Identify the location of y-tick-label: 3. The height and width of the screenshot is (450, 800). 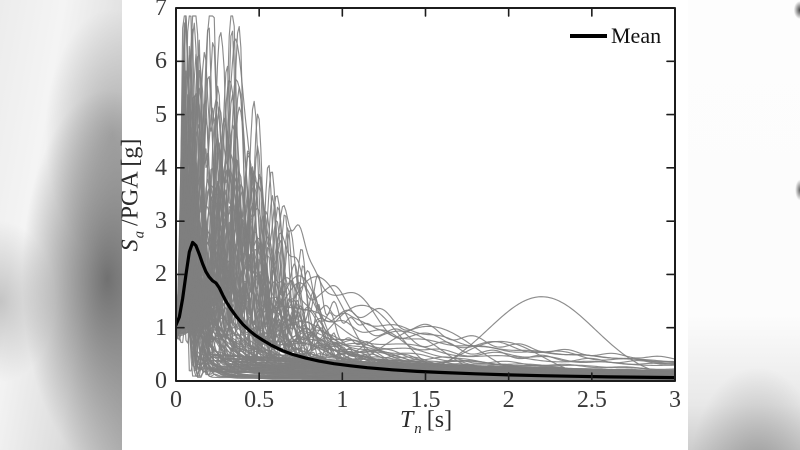
(161, 221).